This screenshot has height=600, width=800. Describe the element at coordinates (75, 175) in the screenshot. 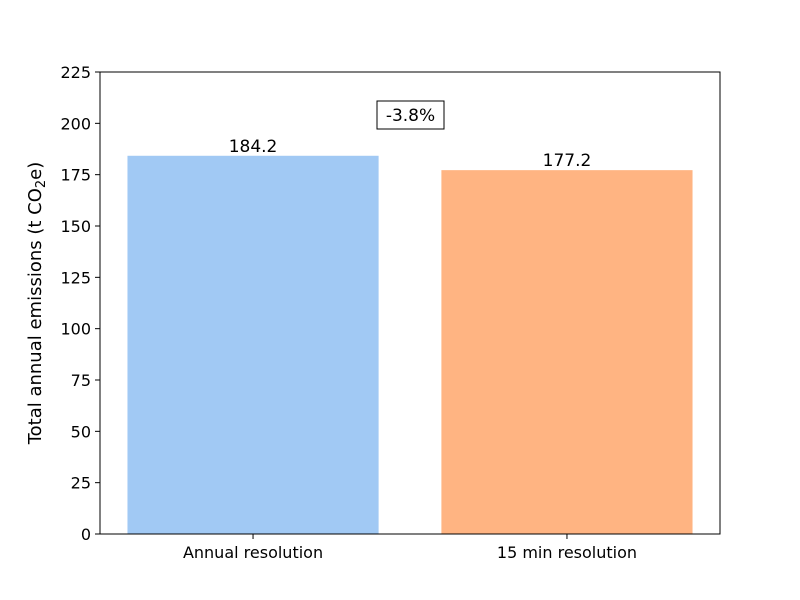

I see `y-tick-label-7: 175` at that location.